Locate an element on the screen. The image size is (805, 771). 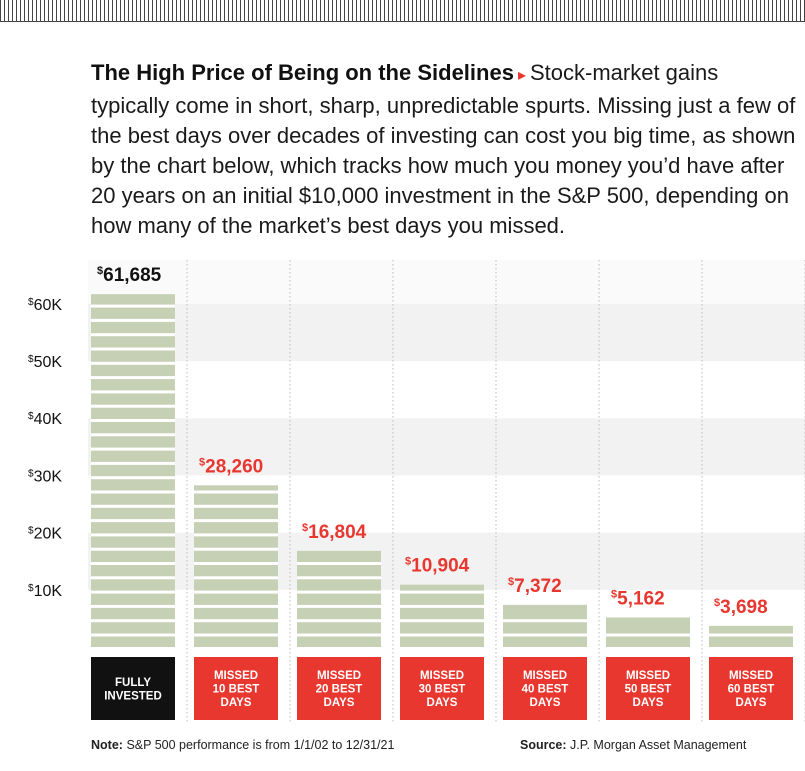
y-tick-label: $40K is located at coordinates (45, 419).